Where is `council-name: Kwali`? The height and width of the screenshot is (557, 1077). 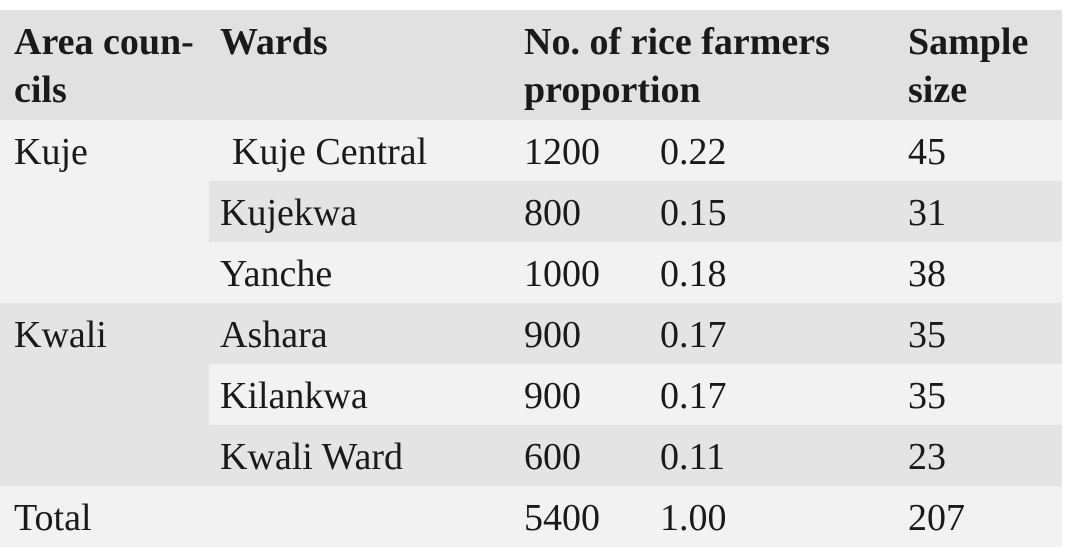 council-name: Kwali is located at coordinates (60, 335).